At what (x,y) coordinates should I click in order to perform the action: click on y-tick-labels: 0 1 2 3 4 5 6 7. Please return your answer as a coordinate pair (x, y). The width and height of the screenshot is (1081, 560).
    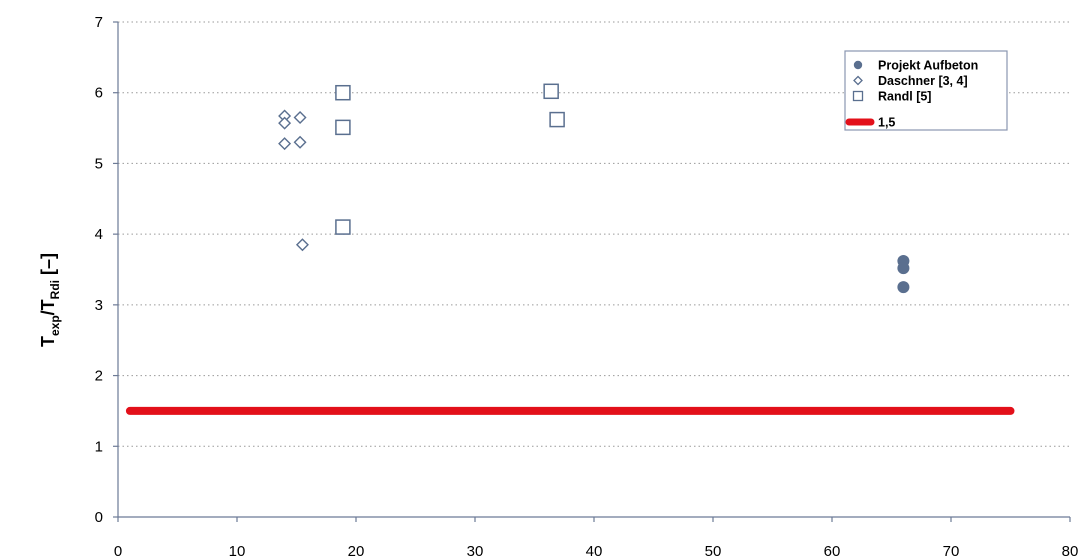
    Looking at the image, I should click on (99, 270).